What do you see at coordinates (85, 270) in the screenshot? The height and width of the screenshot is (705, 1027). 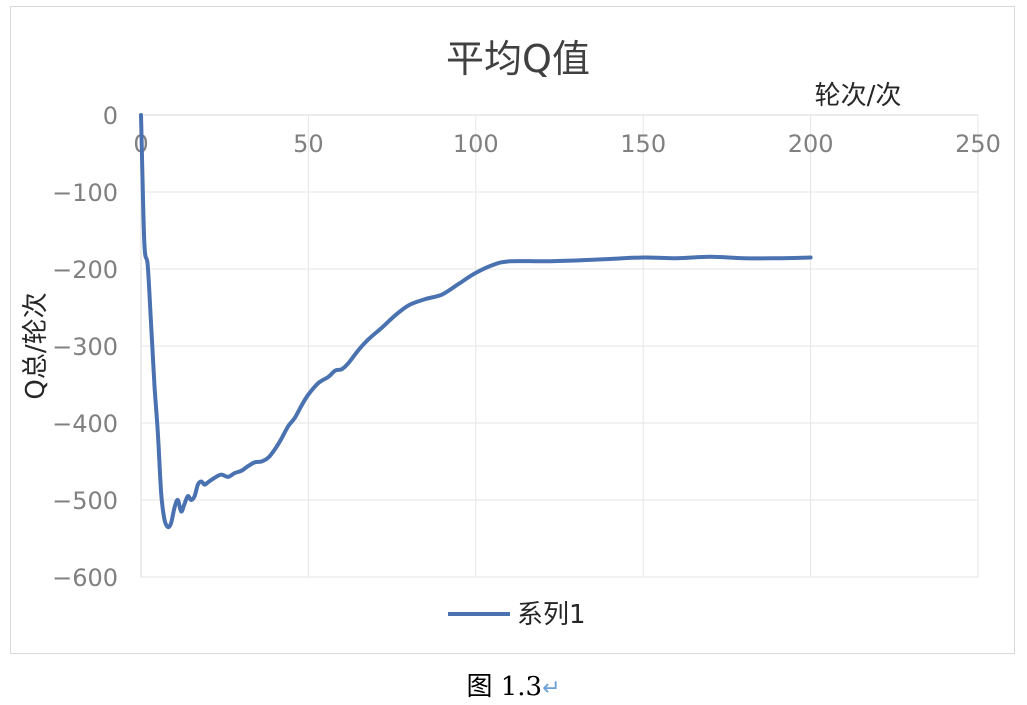 I see `y-tick-label: −200` at bounding box center [85, 270].